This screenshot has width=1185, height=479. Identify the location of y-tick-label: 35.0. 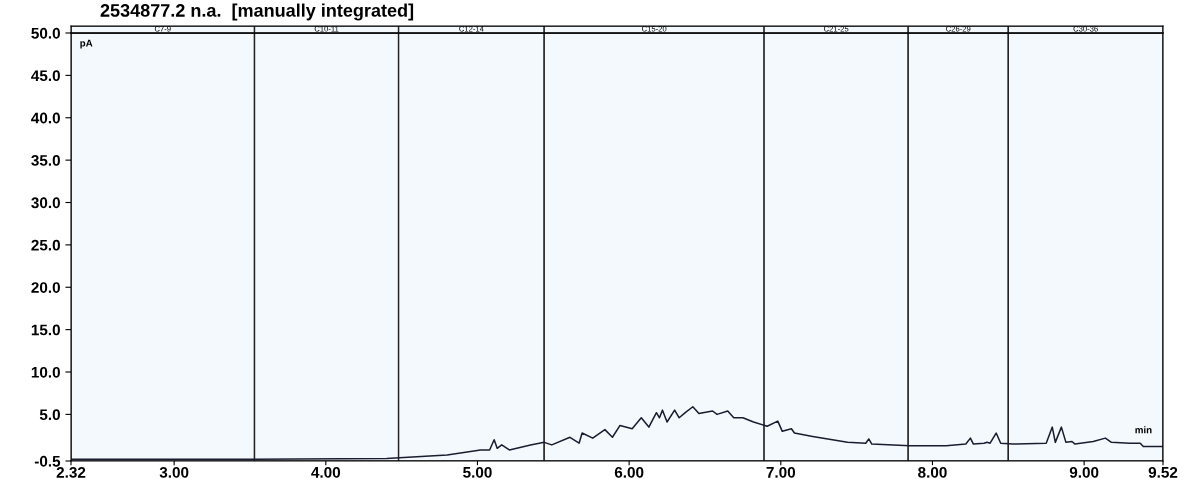
(45, 160).